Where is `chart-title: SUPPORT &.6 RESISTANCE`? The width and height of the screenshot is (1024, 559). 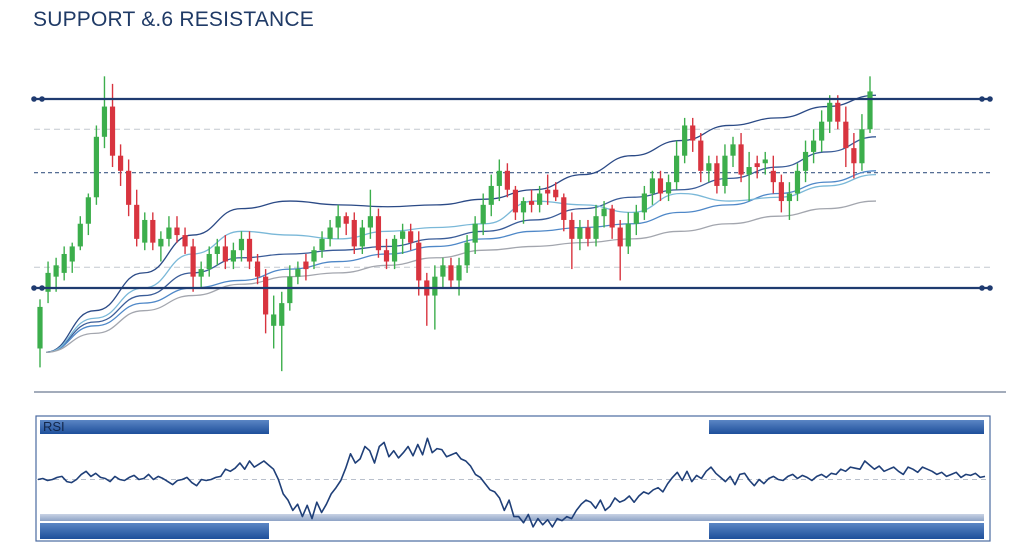 chart-title: SUPPORT &.6 RESISTANCE is located at coordinates (173, 19).